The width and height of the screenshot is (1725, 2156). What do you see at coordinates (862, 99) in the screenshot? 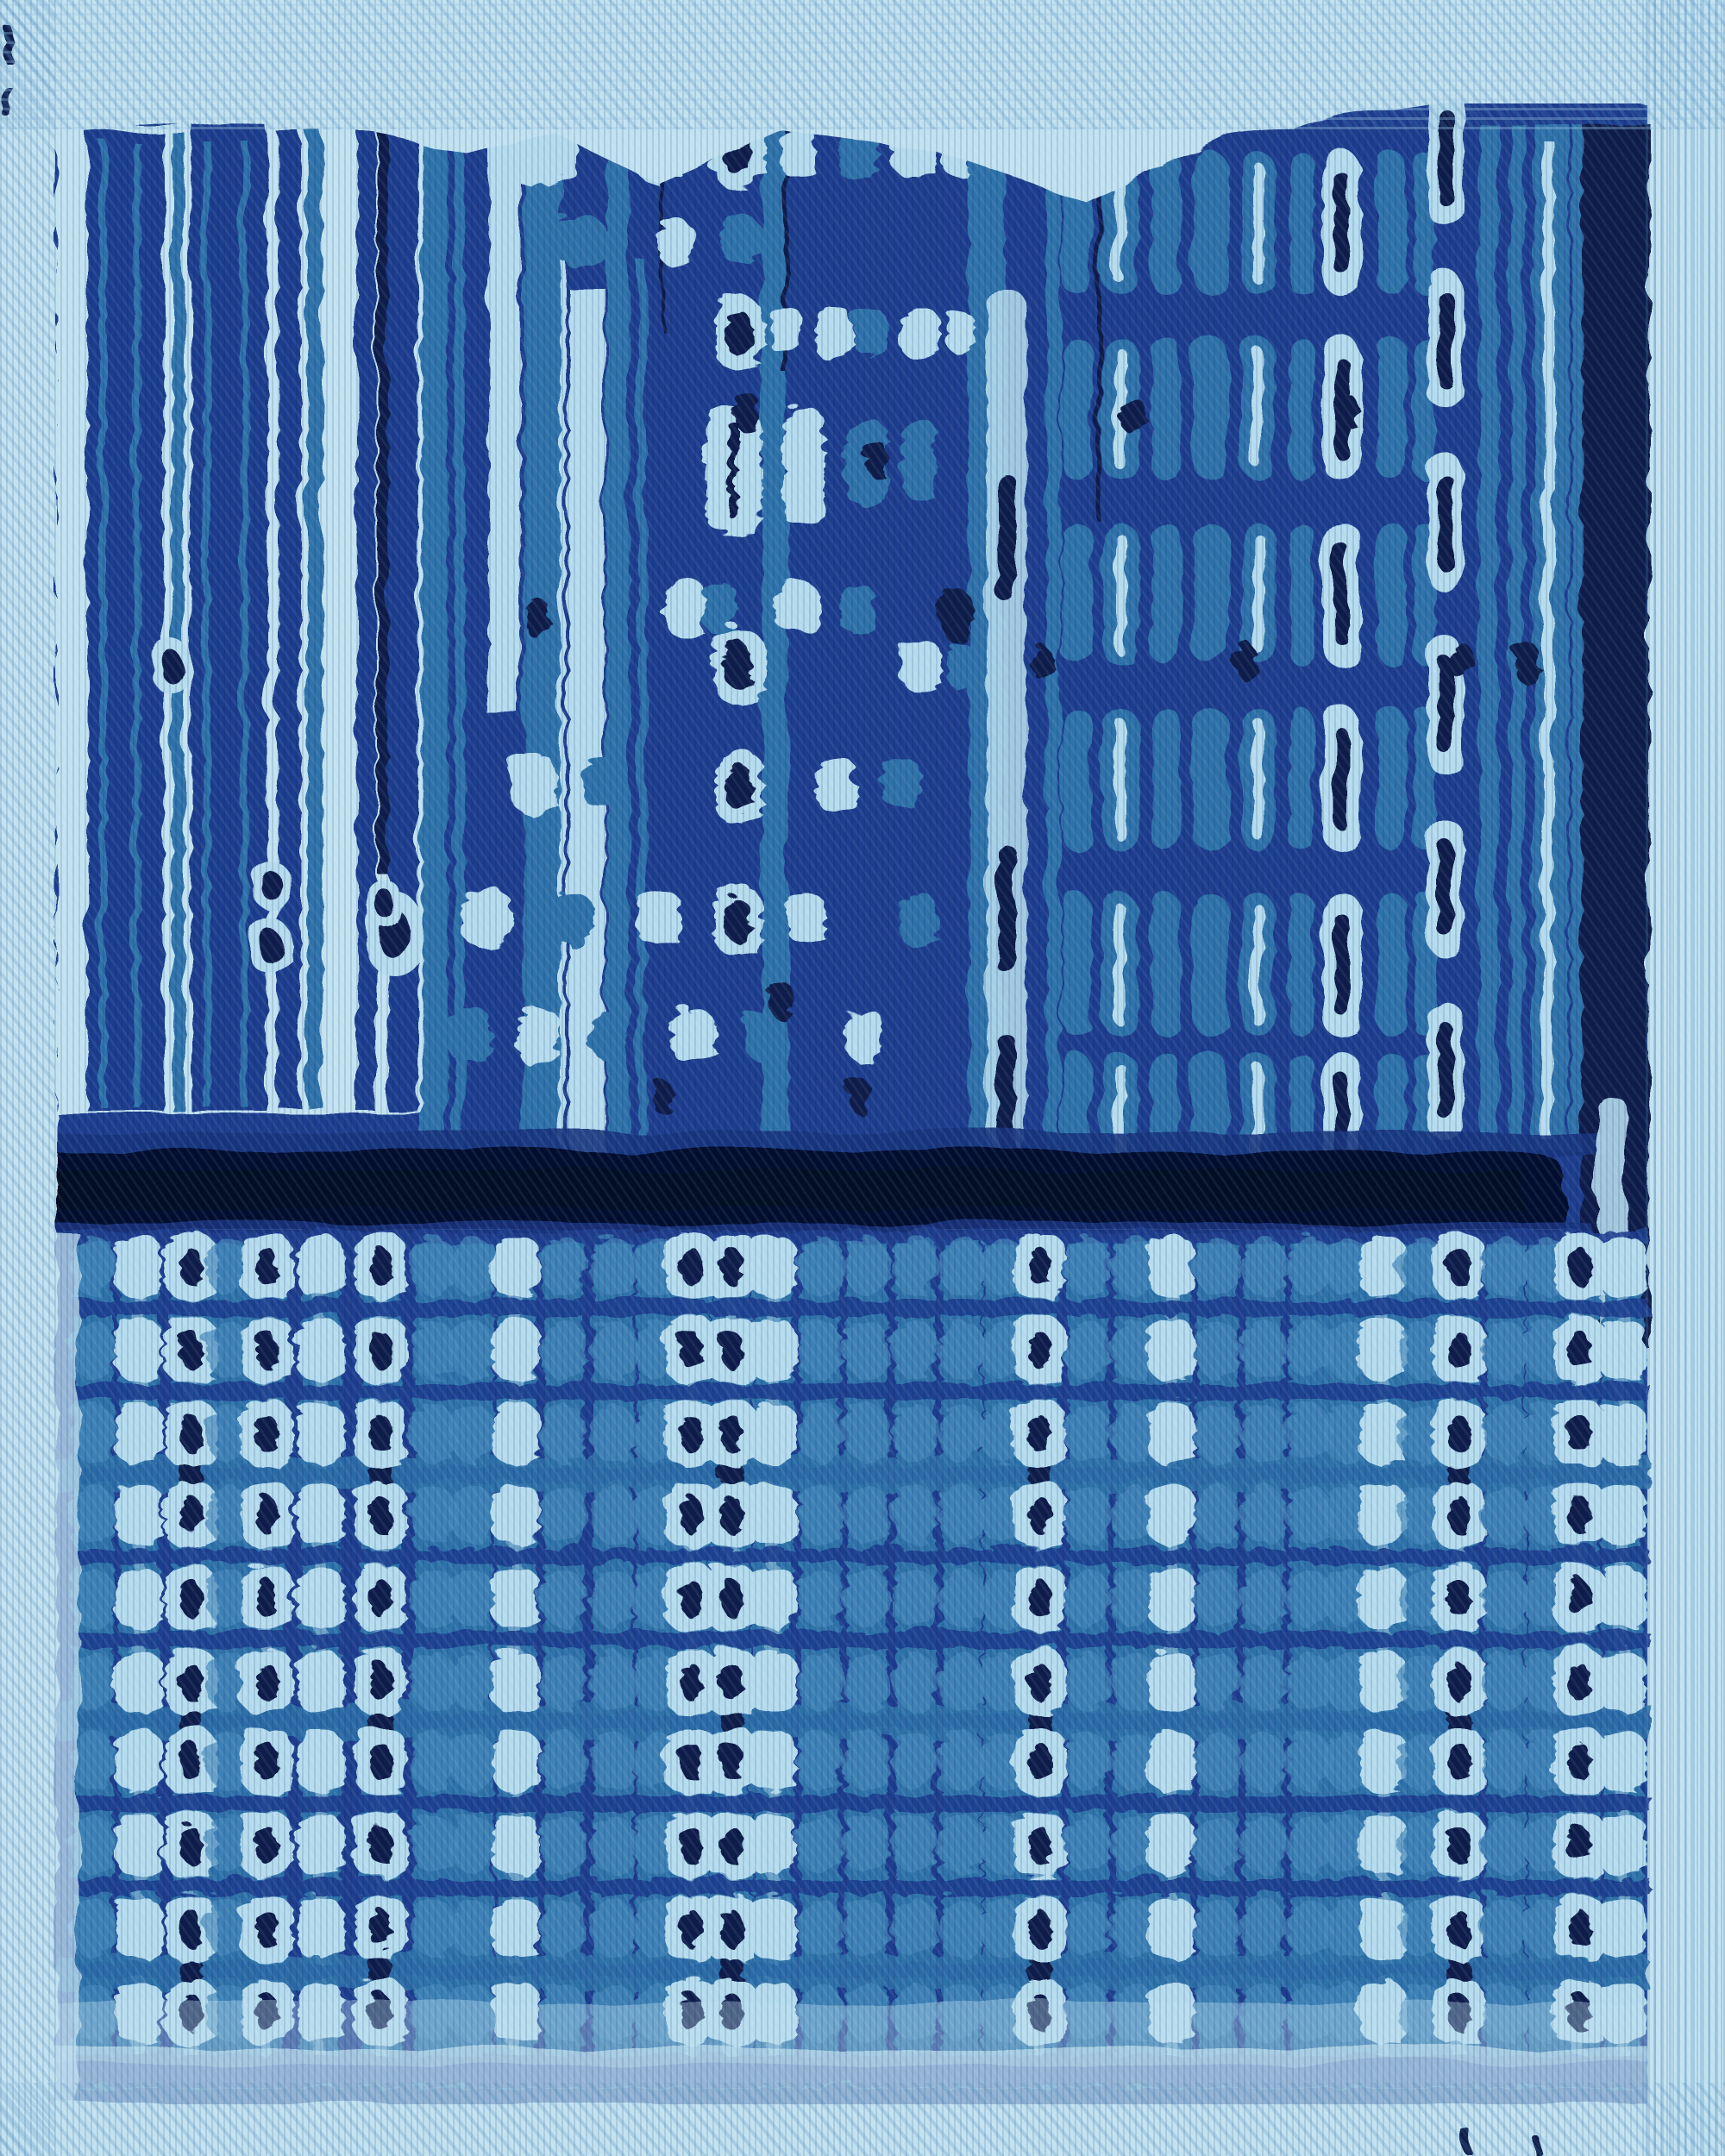
I see `top-border-wave` at bounding box center [862, 99].